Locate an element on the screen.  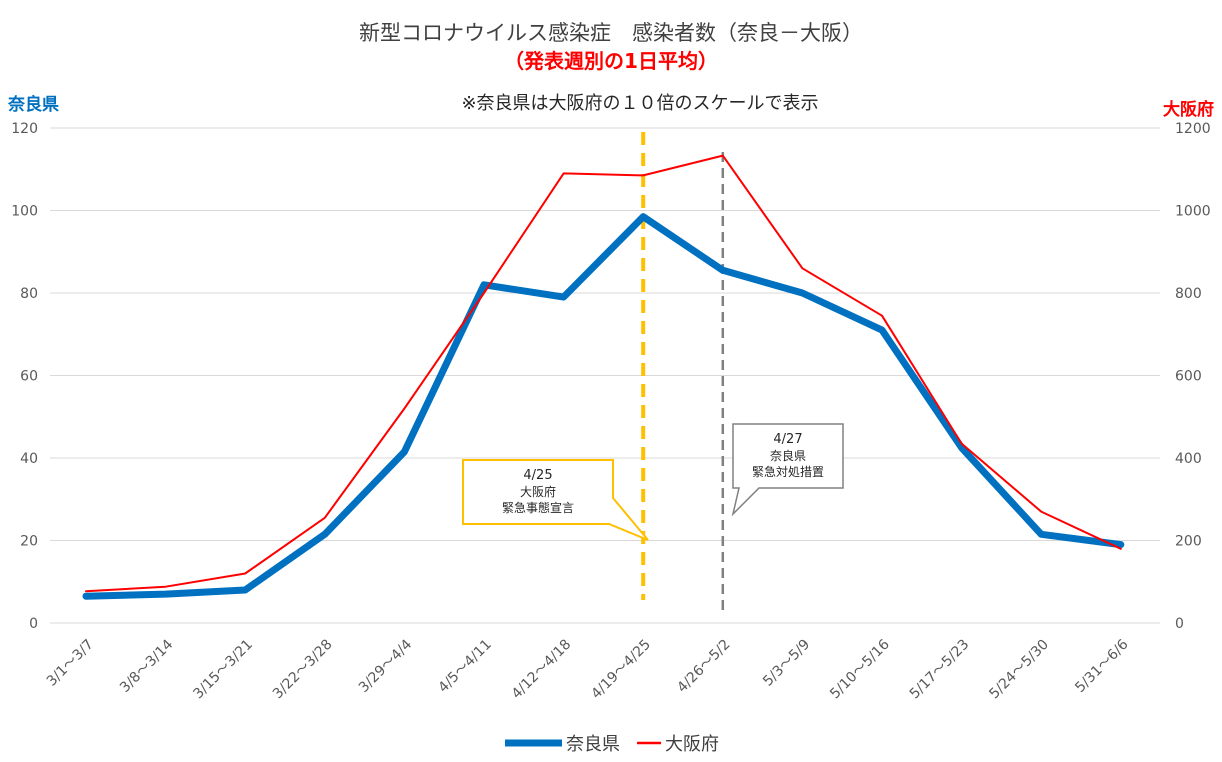
callout-text: 奈良県 is located at coordinates (788, 455).